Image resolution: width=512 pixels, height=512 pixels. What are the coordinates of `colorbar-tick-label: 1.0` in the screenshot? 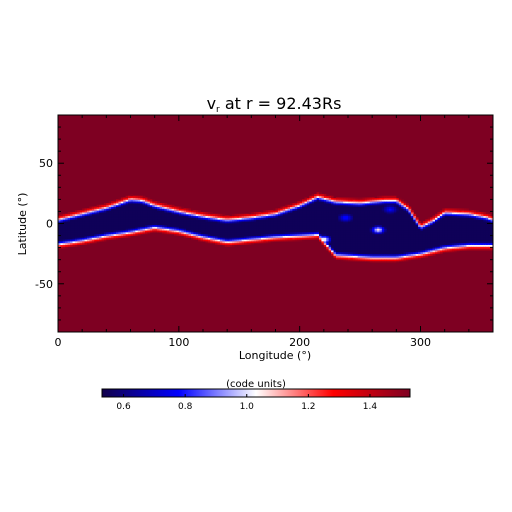 It's located at (247, 407).